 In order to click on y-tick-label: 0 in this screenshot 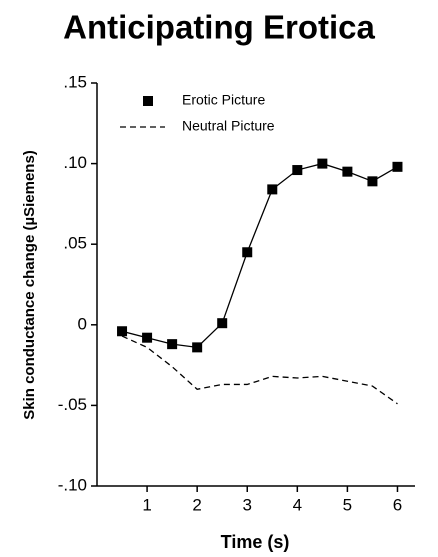, I will do `click(82, 323)`.